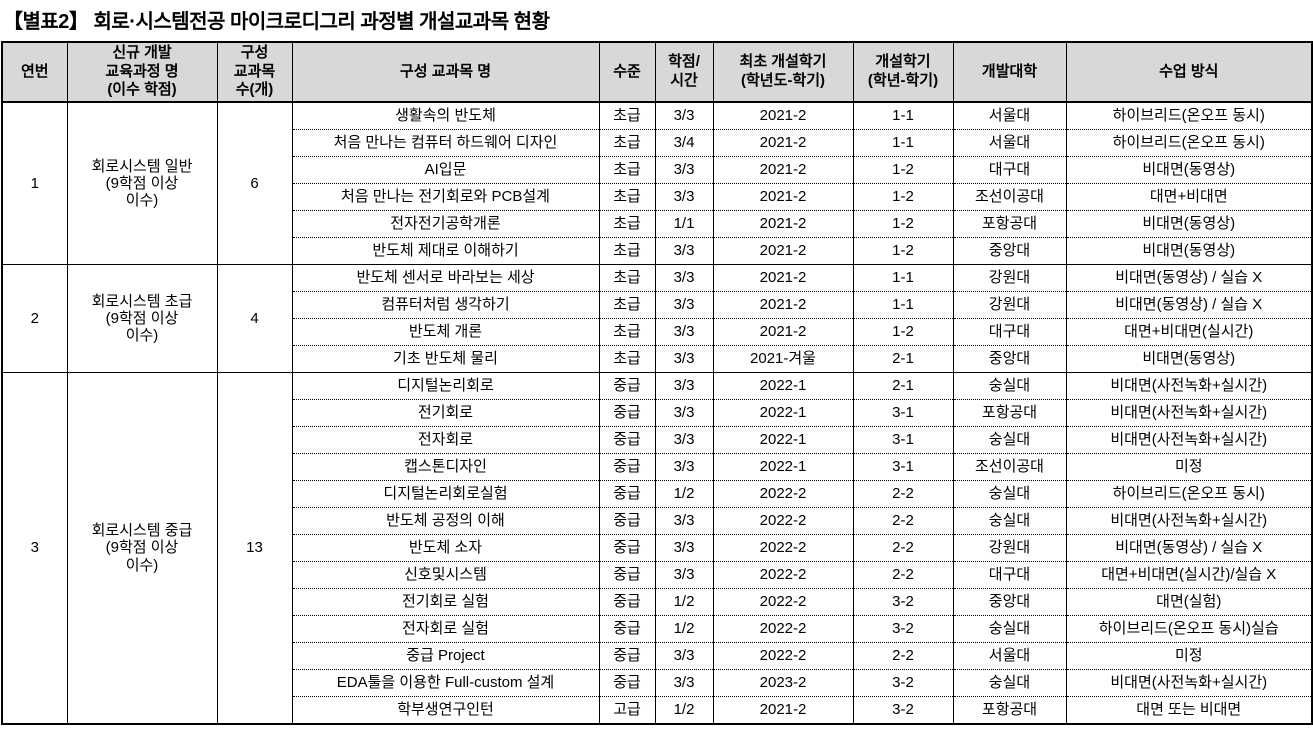 The image size is (1313, 735). I want to click on course-name-cell: 처음 만나는 컴퓨터 하드웨어 디자인, so click(445, 143).